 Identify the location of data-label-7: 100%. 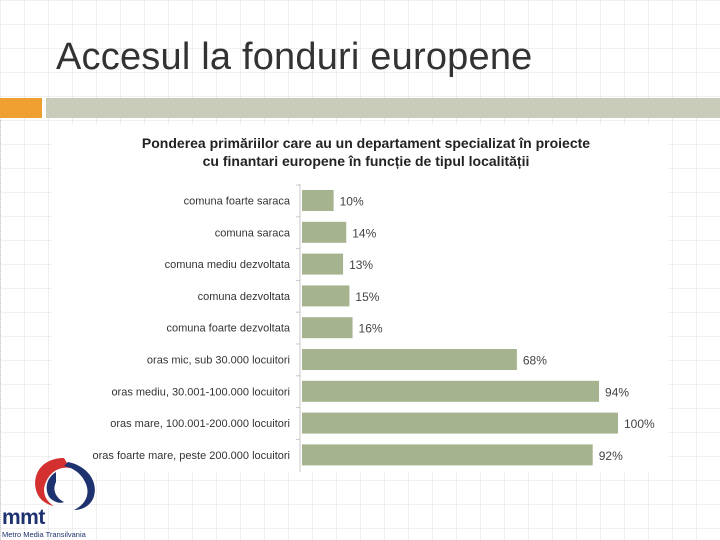
(639, 424).